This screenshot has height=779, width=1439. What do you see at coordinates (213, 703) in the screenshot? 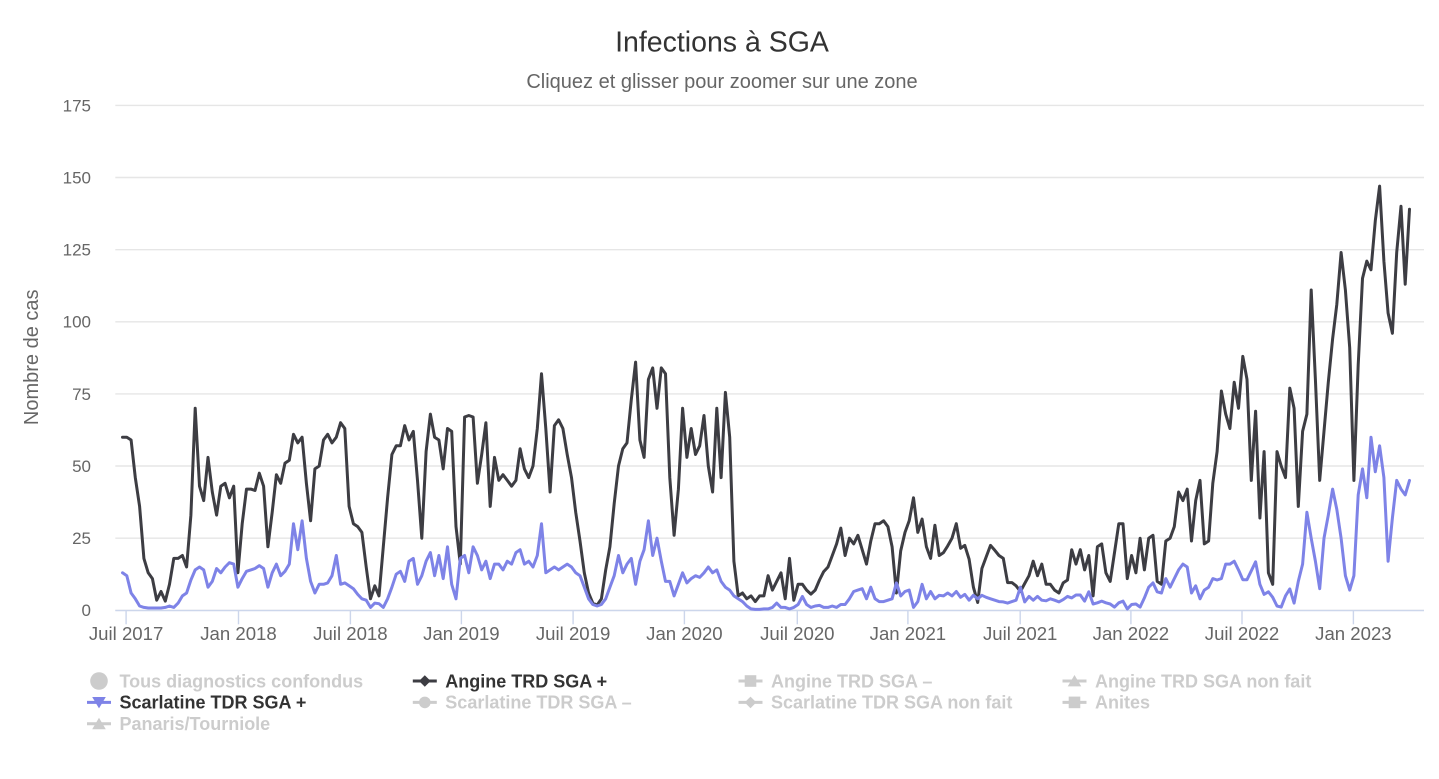
I see `svg-text: Scarlatine TDR SGA +` at bounding box center [213, 703].